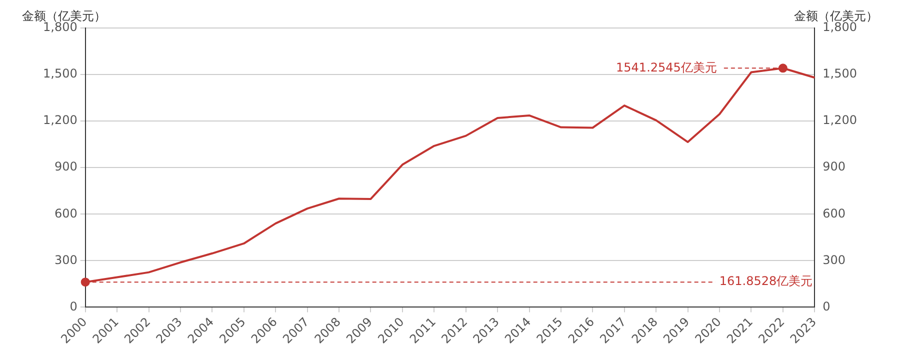 The height and width of the screenshot is (350, 900). I want to click on y-tick-label: 300, so click(66, 259).